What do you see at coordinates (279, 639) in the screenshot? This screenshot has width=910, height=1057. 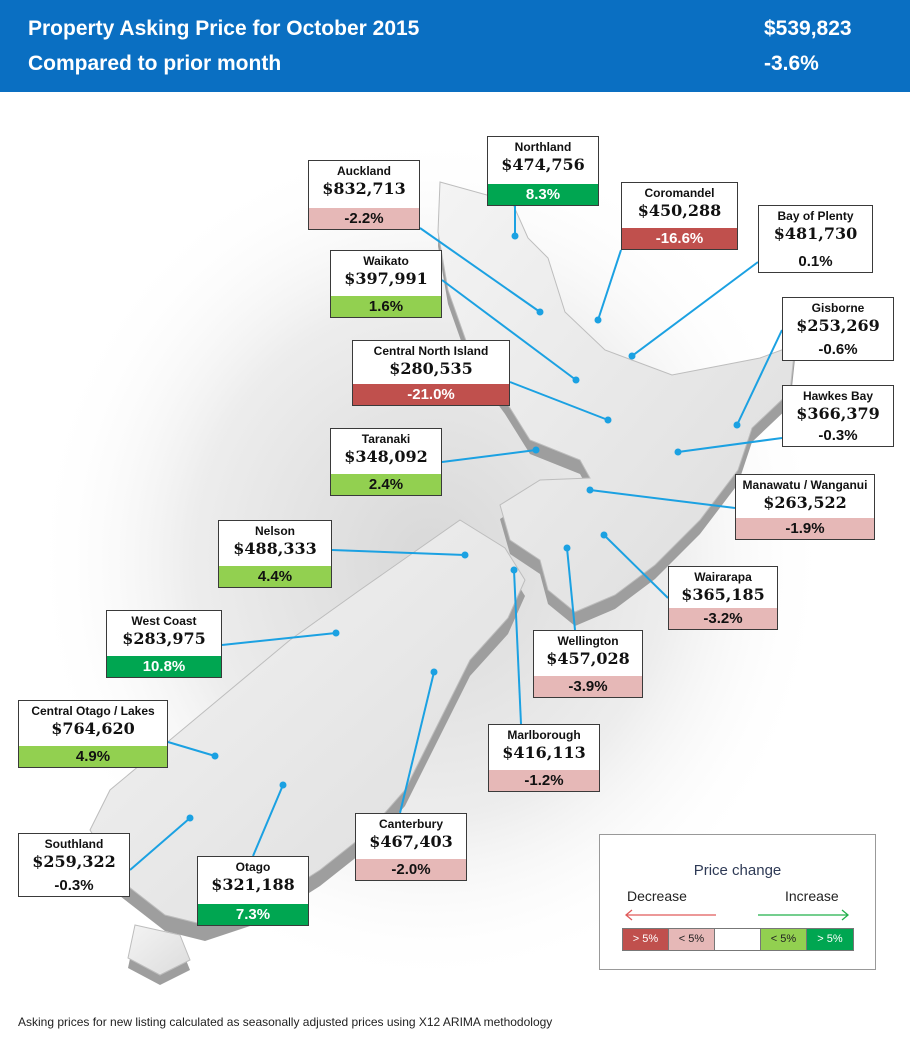 I see `leader-west-coast` at bounding box center [279, 639].